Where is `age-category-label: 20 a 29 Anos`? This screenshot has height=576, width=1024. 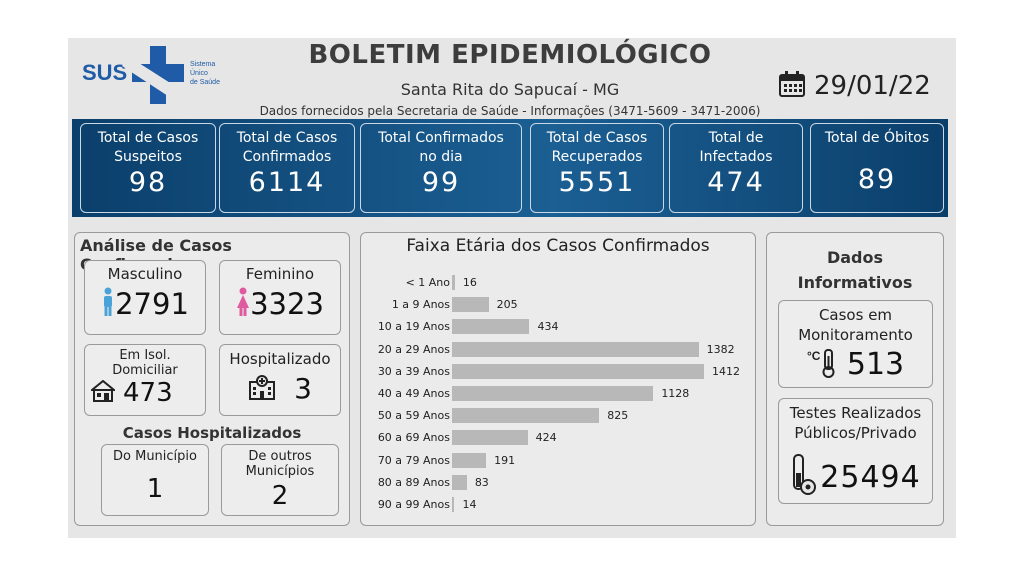 age-category-label: 20 a 29 Anos is located at coordinates (413, 349).